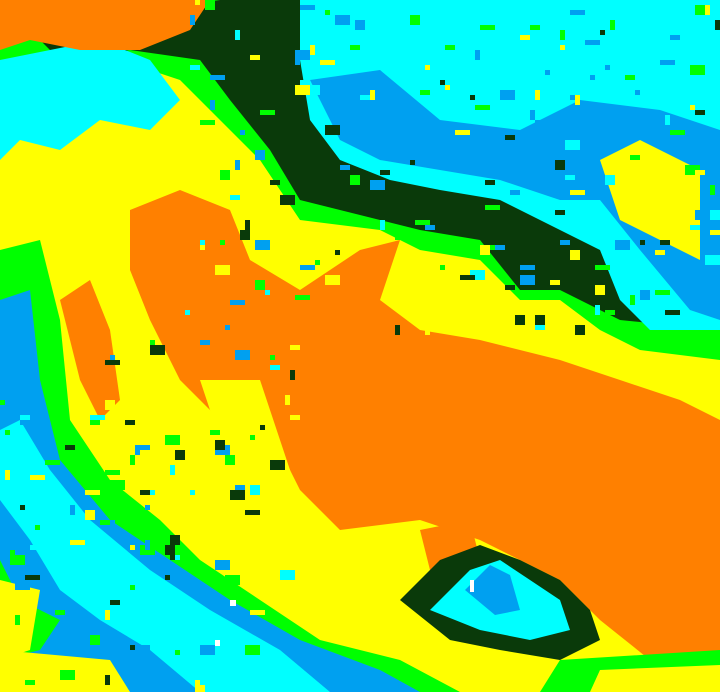 The height and width of the screenshot is (692, 720). I want to click on region-orange-top-left, so click(105, 25).